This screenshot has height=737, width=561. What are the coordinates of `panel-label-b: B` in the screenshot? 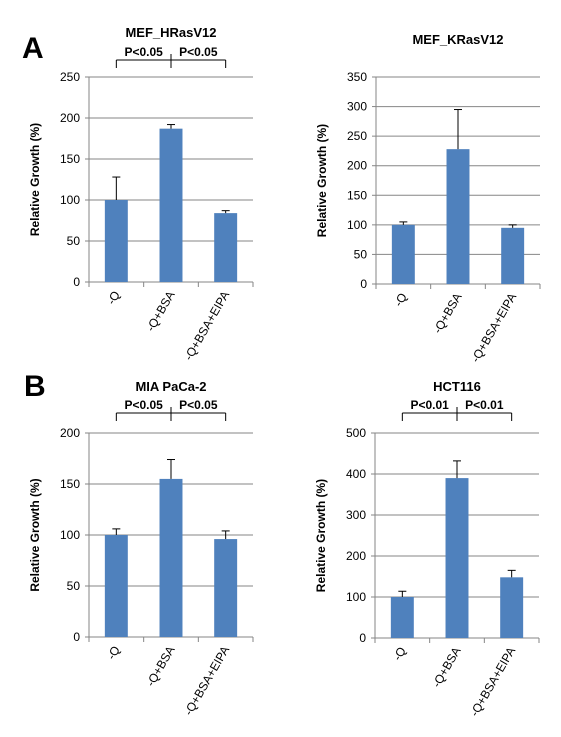 It's located at (35, 386).